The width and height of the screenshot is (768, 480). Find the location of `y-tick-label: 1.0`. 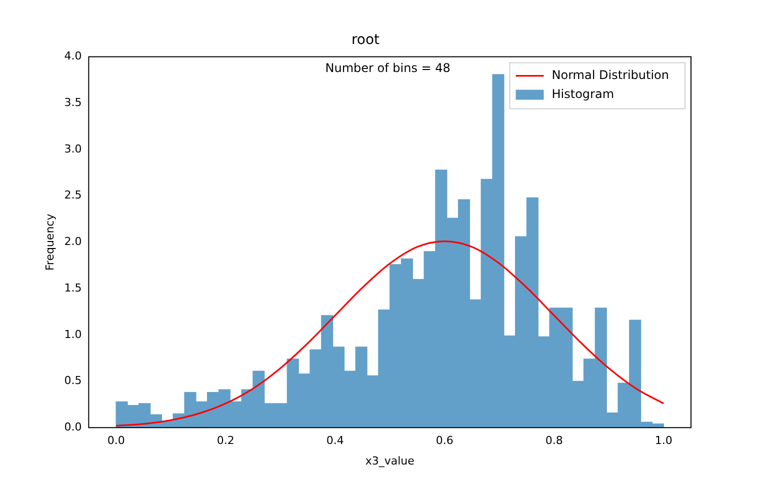

y-tick-label: 1.0 is located at coordinates (73, 334).